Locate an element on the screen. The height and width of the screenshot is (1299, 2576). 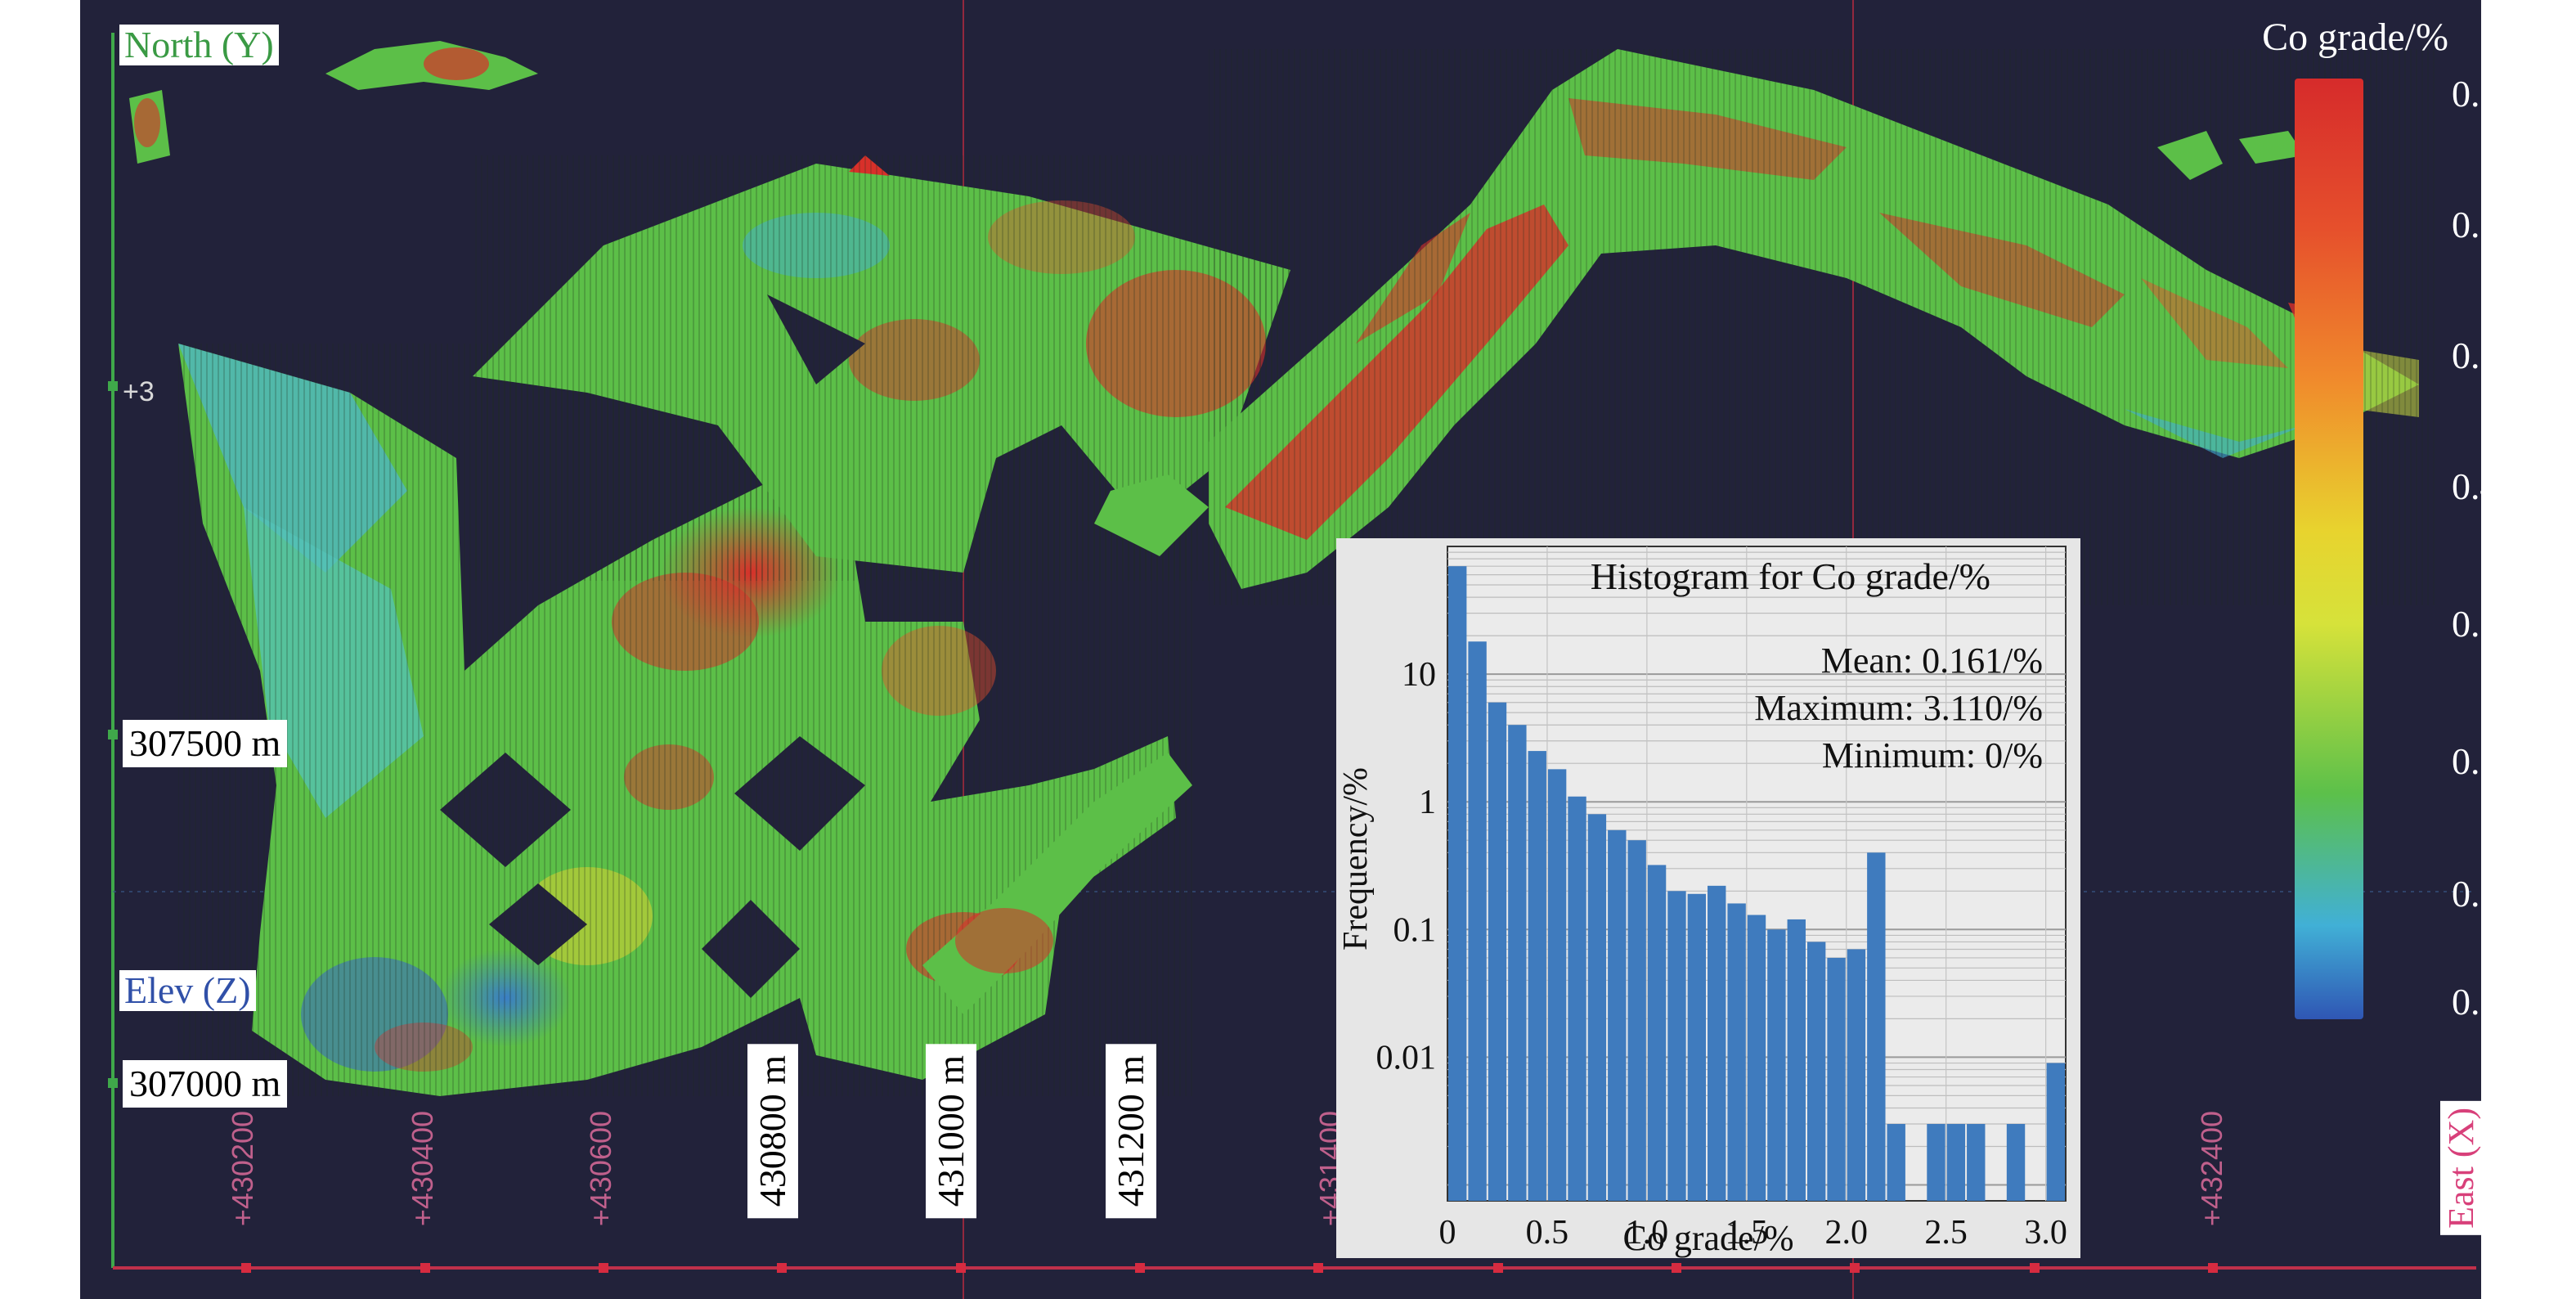
east-tick-430800: 430800 m is located at coordinates (772, 1131).